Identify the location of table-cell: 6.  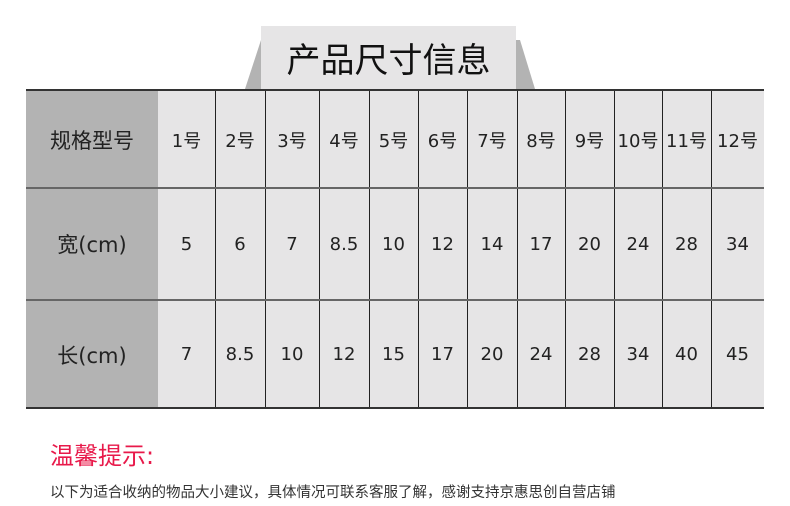
(240, 244).